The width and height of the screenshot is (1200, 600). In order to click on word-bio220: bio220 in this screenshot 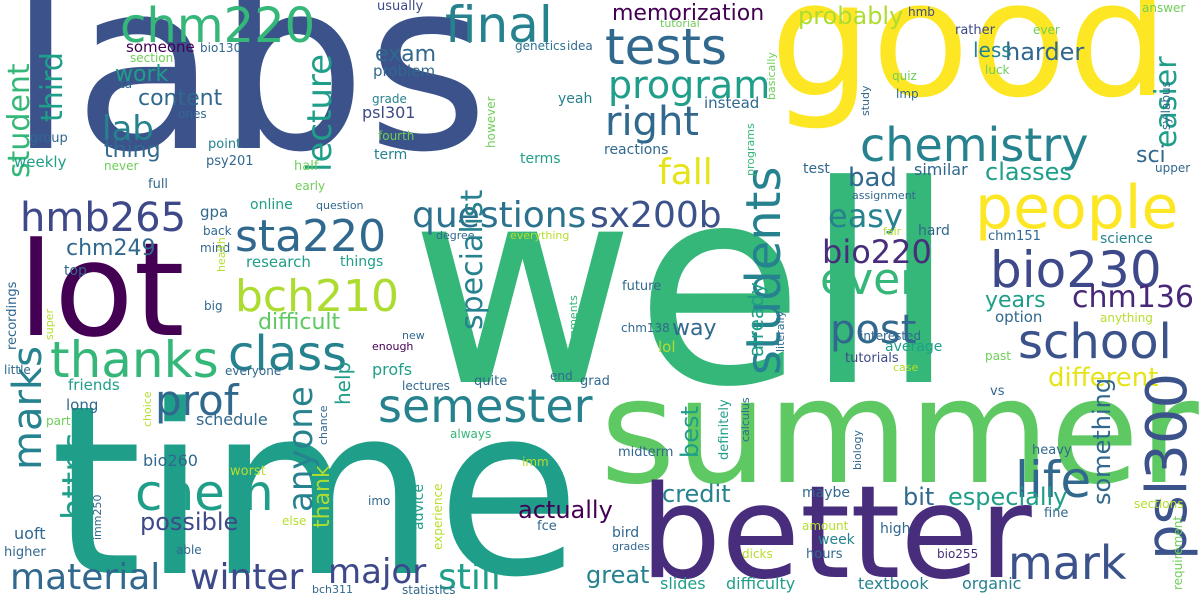, I will do `click(877, 252)`.